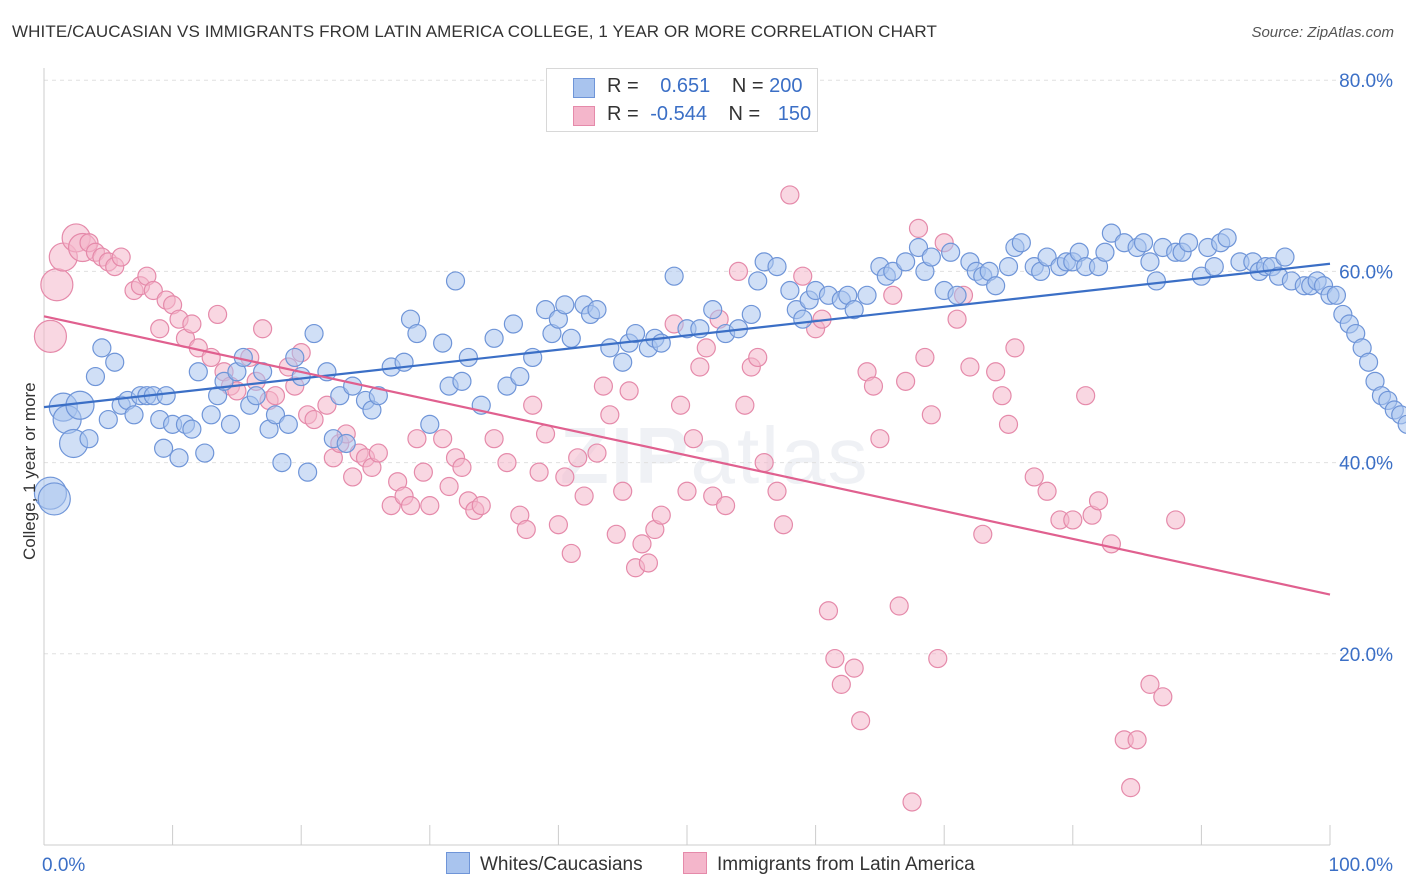 The image size is (1406, 892). I want to click on legend-n-value: 200, so click(786, 86).